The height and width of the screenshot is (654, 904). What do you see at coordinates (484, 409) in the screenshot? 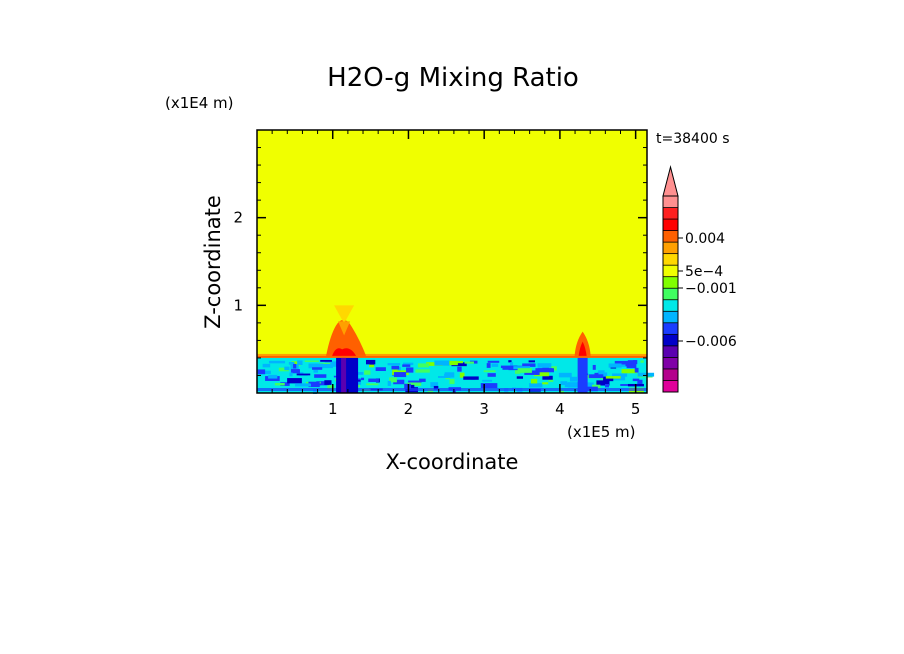
I see `x-tick-label: 3` at bounding box center [484, 409].